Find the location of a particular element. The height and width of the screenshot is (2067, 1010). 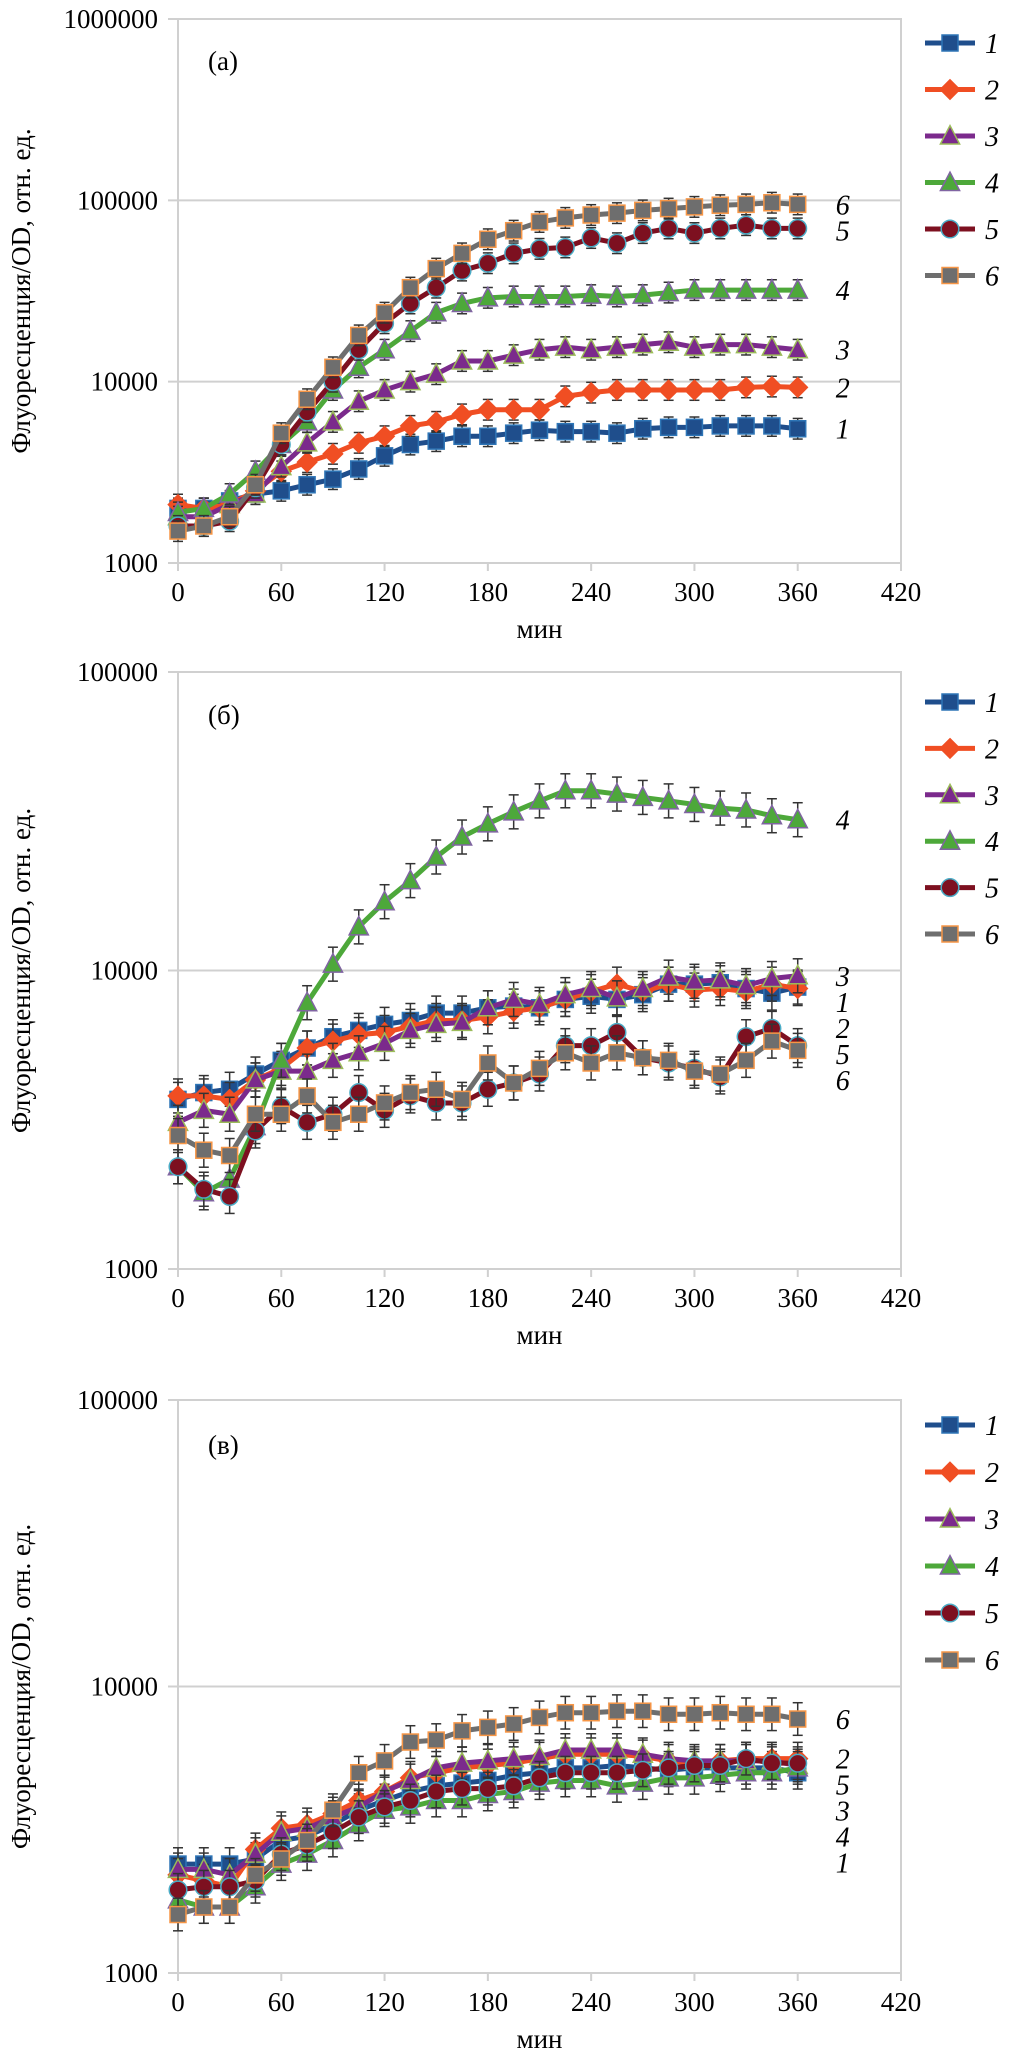

legend-item-4: 4 is located at coordinates (962, 1567).